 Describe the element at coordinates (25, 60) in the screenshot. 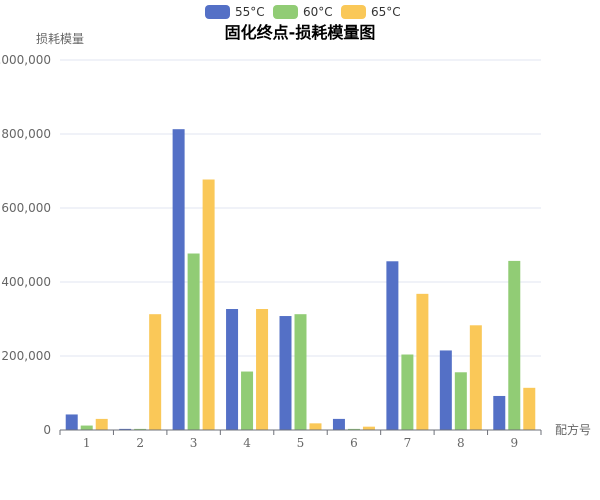

I see `y-tick-label: 1,000,000` at that location.